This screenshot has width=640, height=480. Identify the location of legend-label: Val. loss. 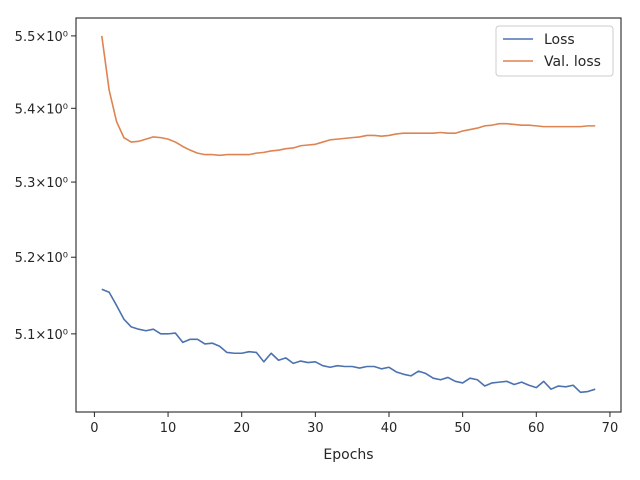
(572, 62).